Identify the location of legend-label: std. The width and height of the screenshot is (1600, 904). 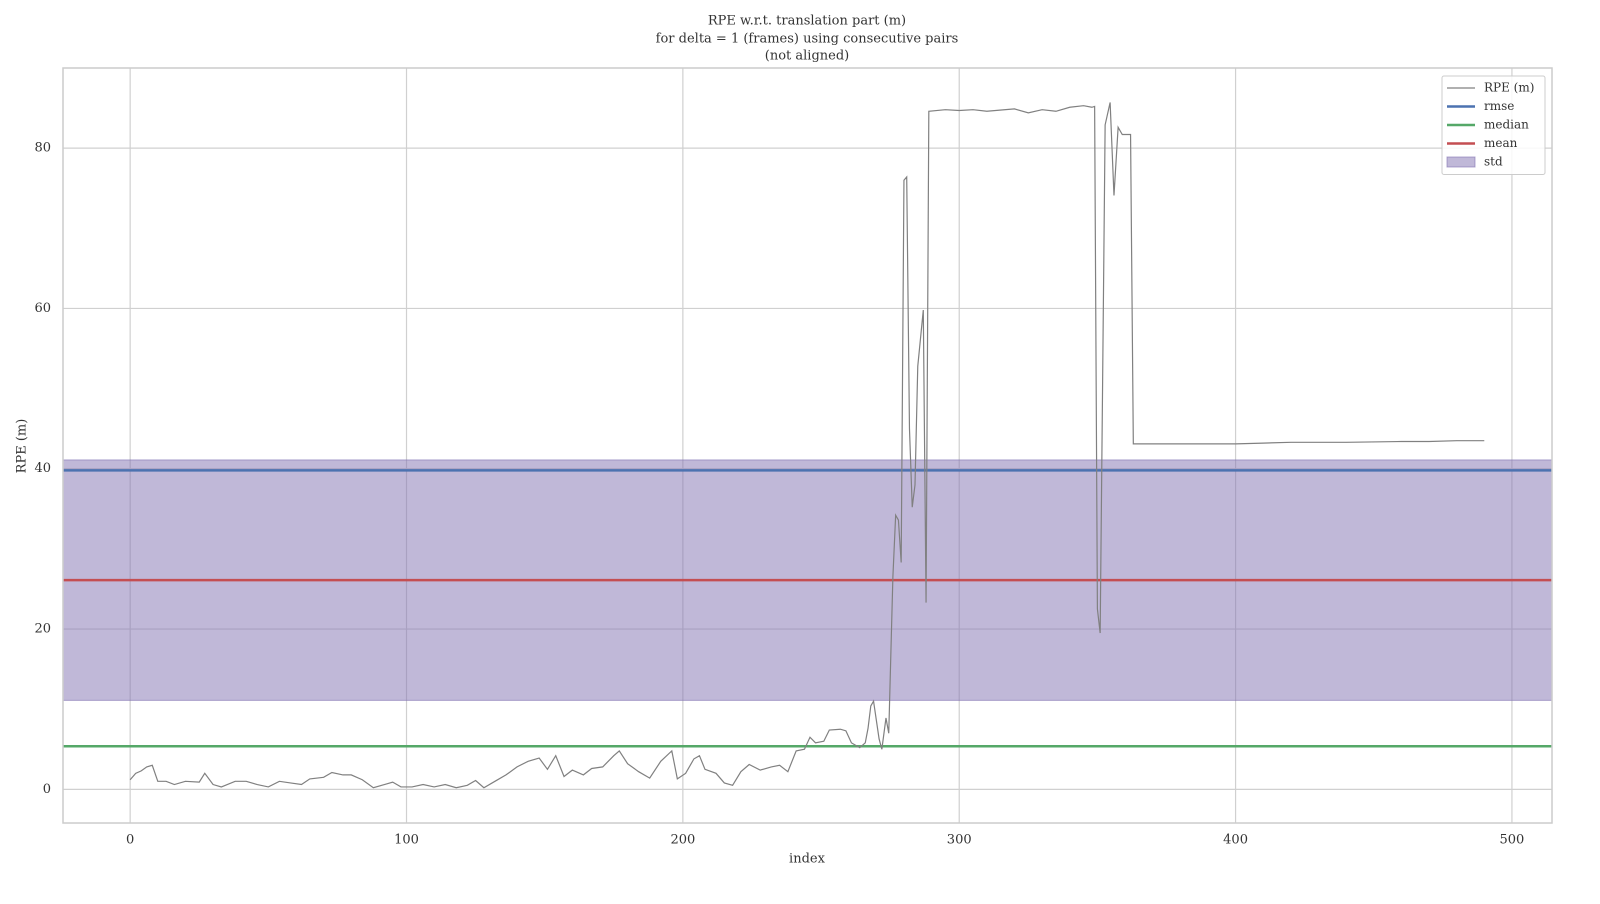
(1493, 162).